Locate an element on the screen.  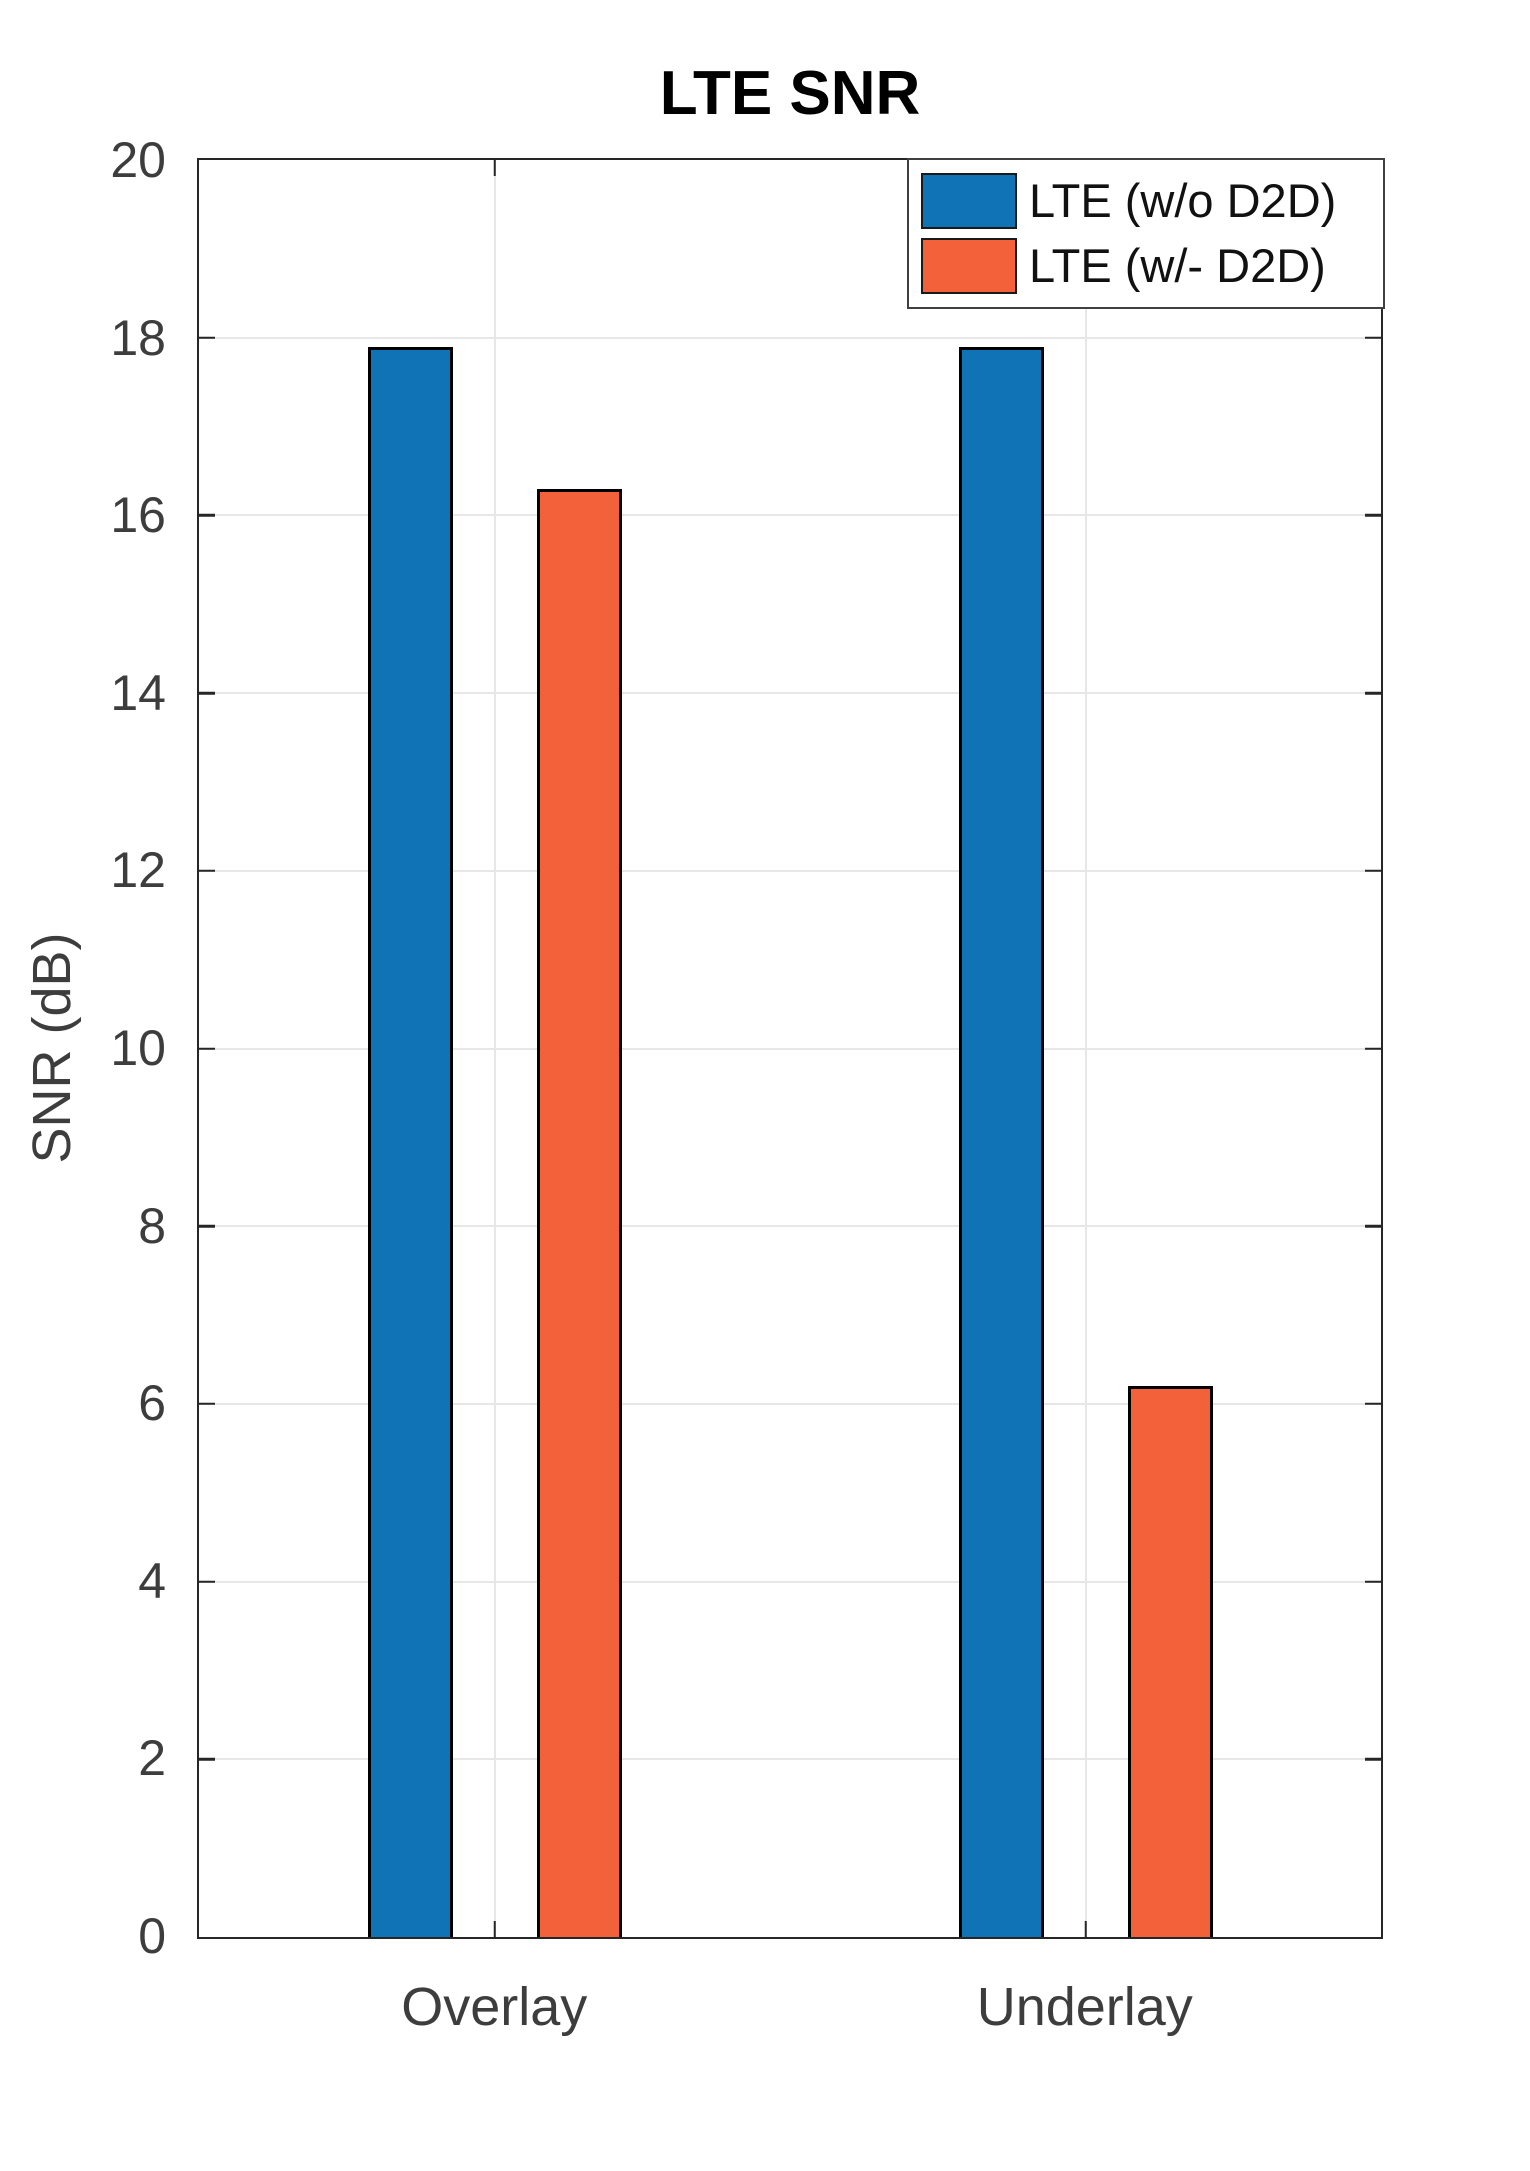
legend-row-lte-w-d2d: LTE (w/- D2D) is located at coordinates (1145, 265).